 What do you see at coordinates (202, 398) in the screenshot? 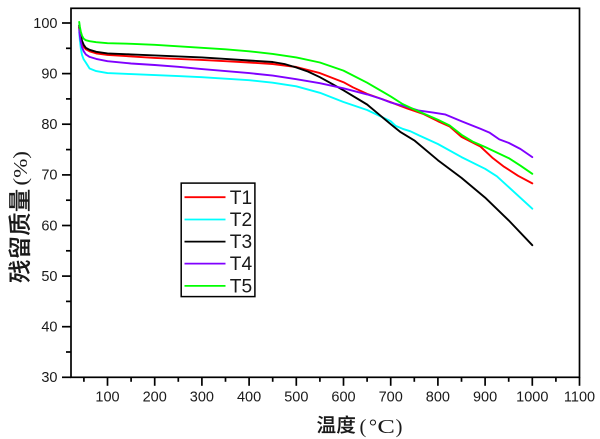
I see `svg-text: 300` at bounding box center [202, 398].